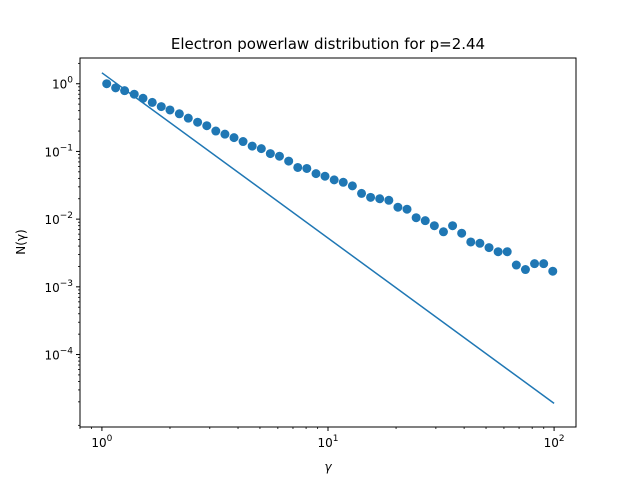  What do you see at coordinates (21, 241) in the screenshot?
I see `y-axis-label: N(γ)` at bounding box center [21, 241].